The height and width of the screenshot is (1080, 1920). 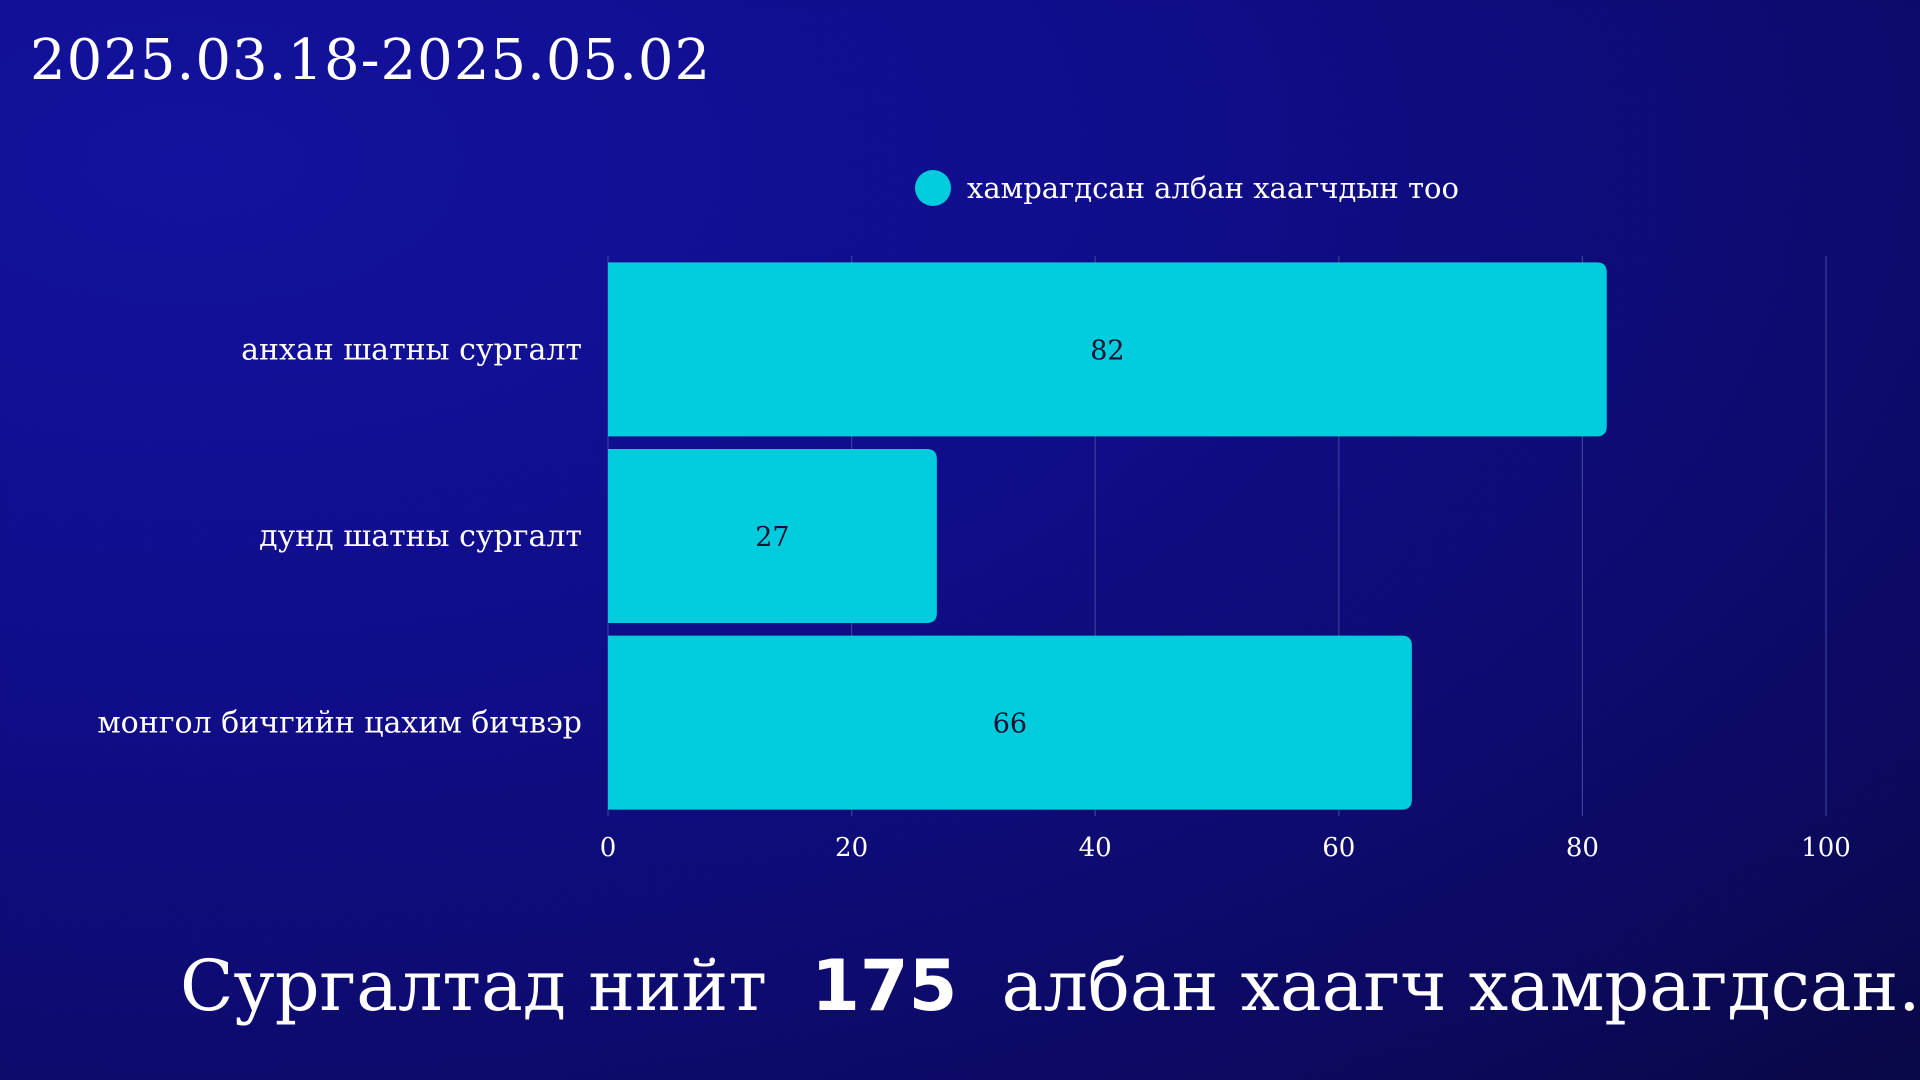 What do you see at coordinates (1338, 848) in the screenshot?
I see `x-tick-label: 60` at bounding box center [1338, 848].